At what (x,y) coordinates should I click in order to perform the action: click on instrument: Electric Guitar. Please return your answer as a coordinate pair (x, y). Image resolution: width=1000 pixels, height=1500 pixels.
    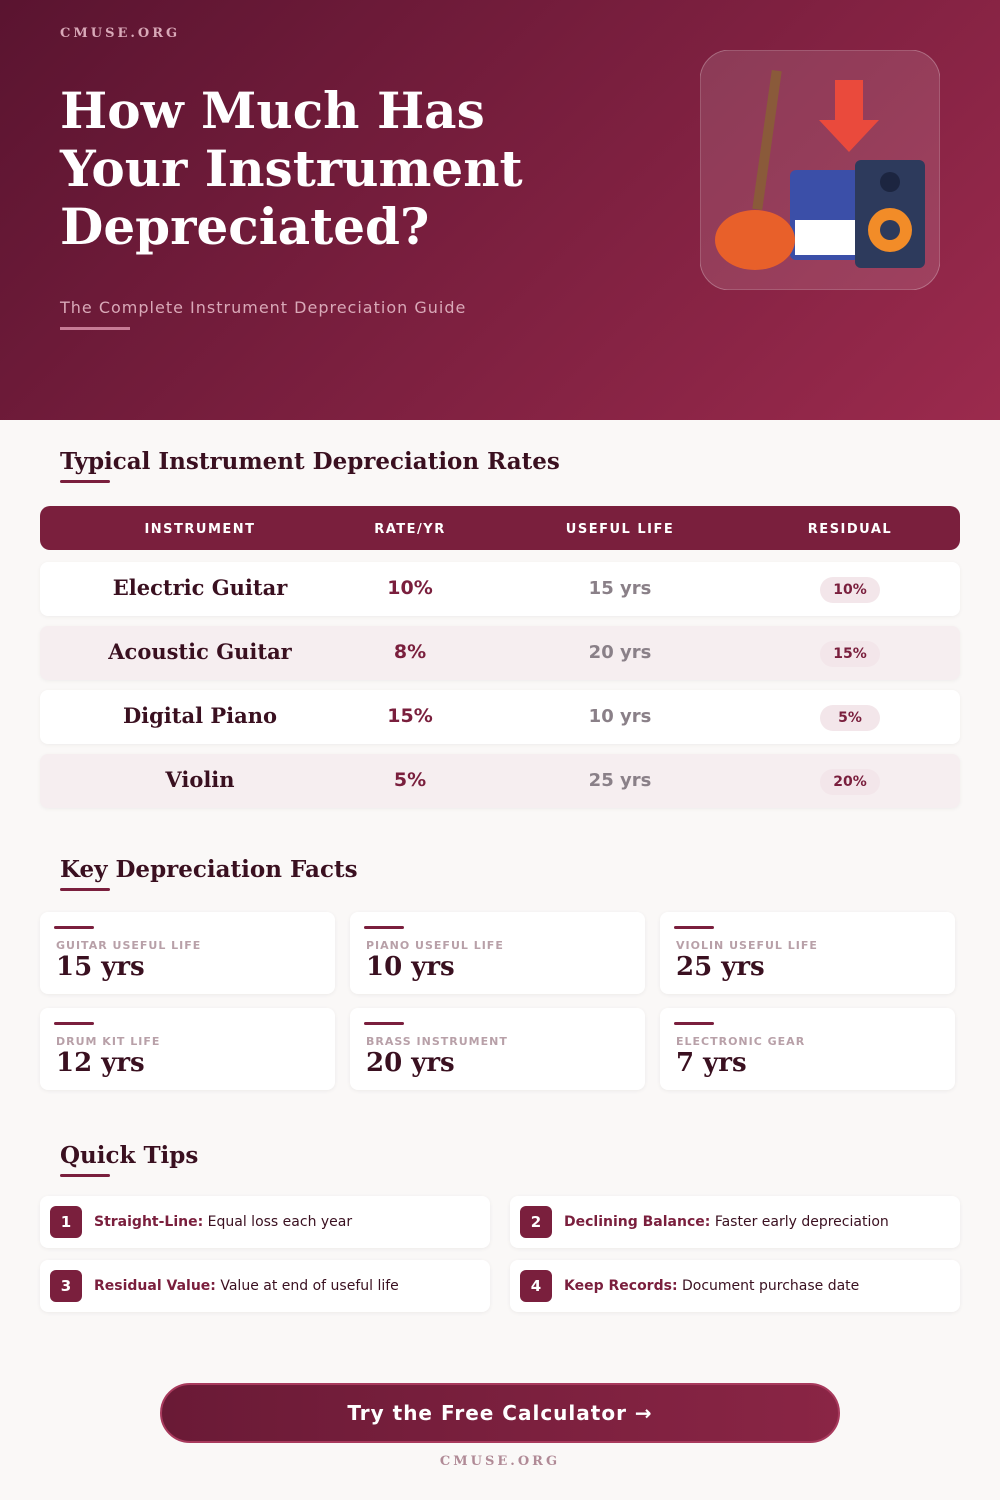
    Looking at the image, I should click on (200, 587).